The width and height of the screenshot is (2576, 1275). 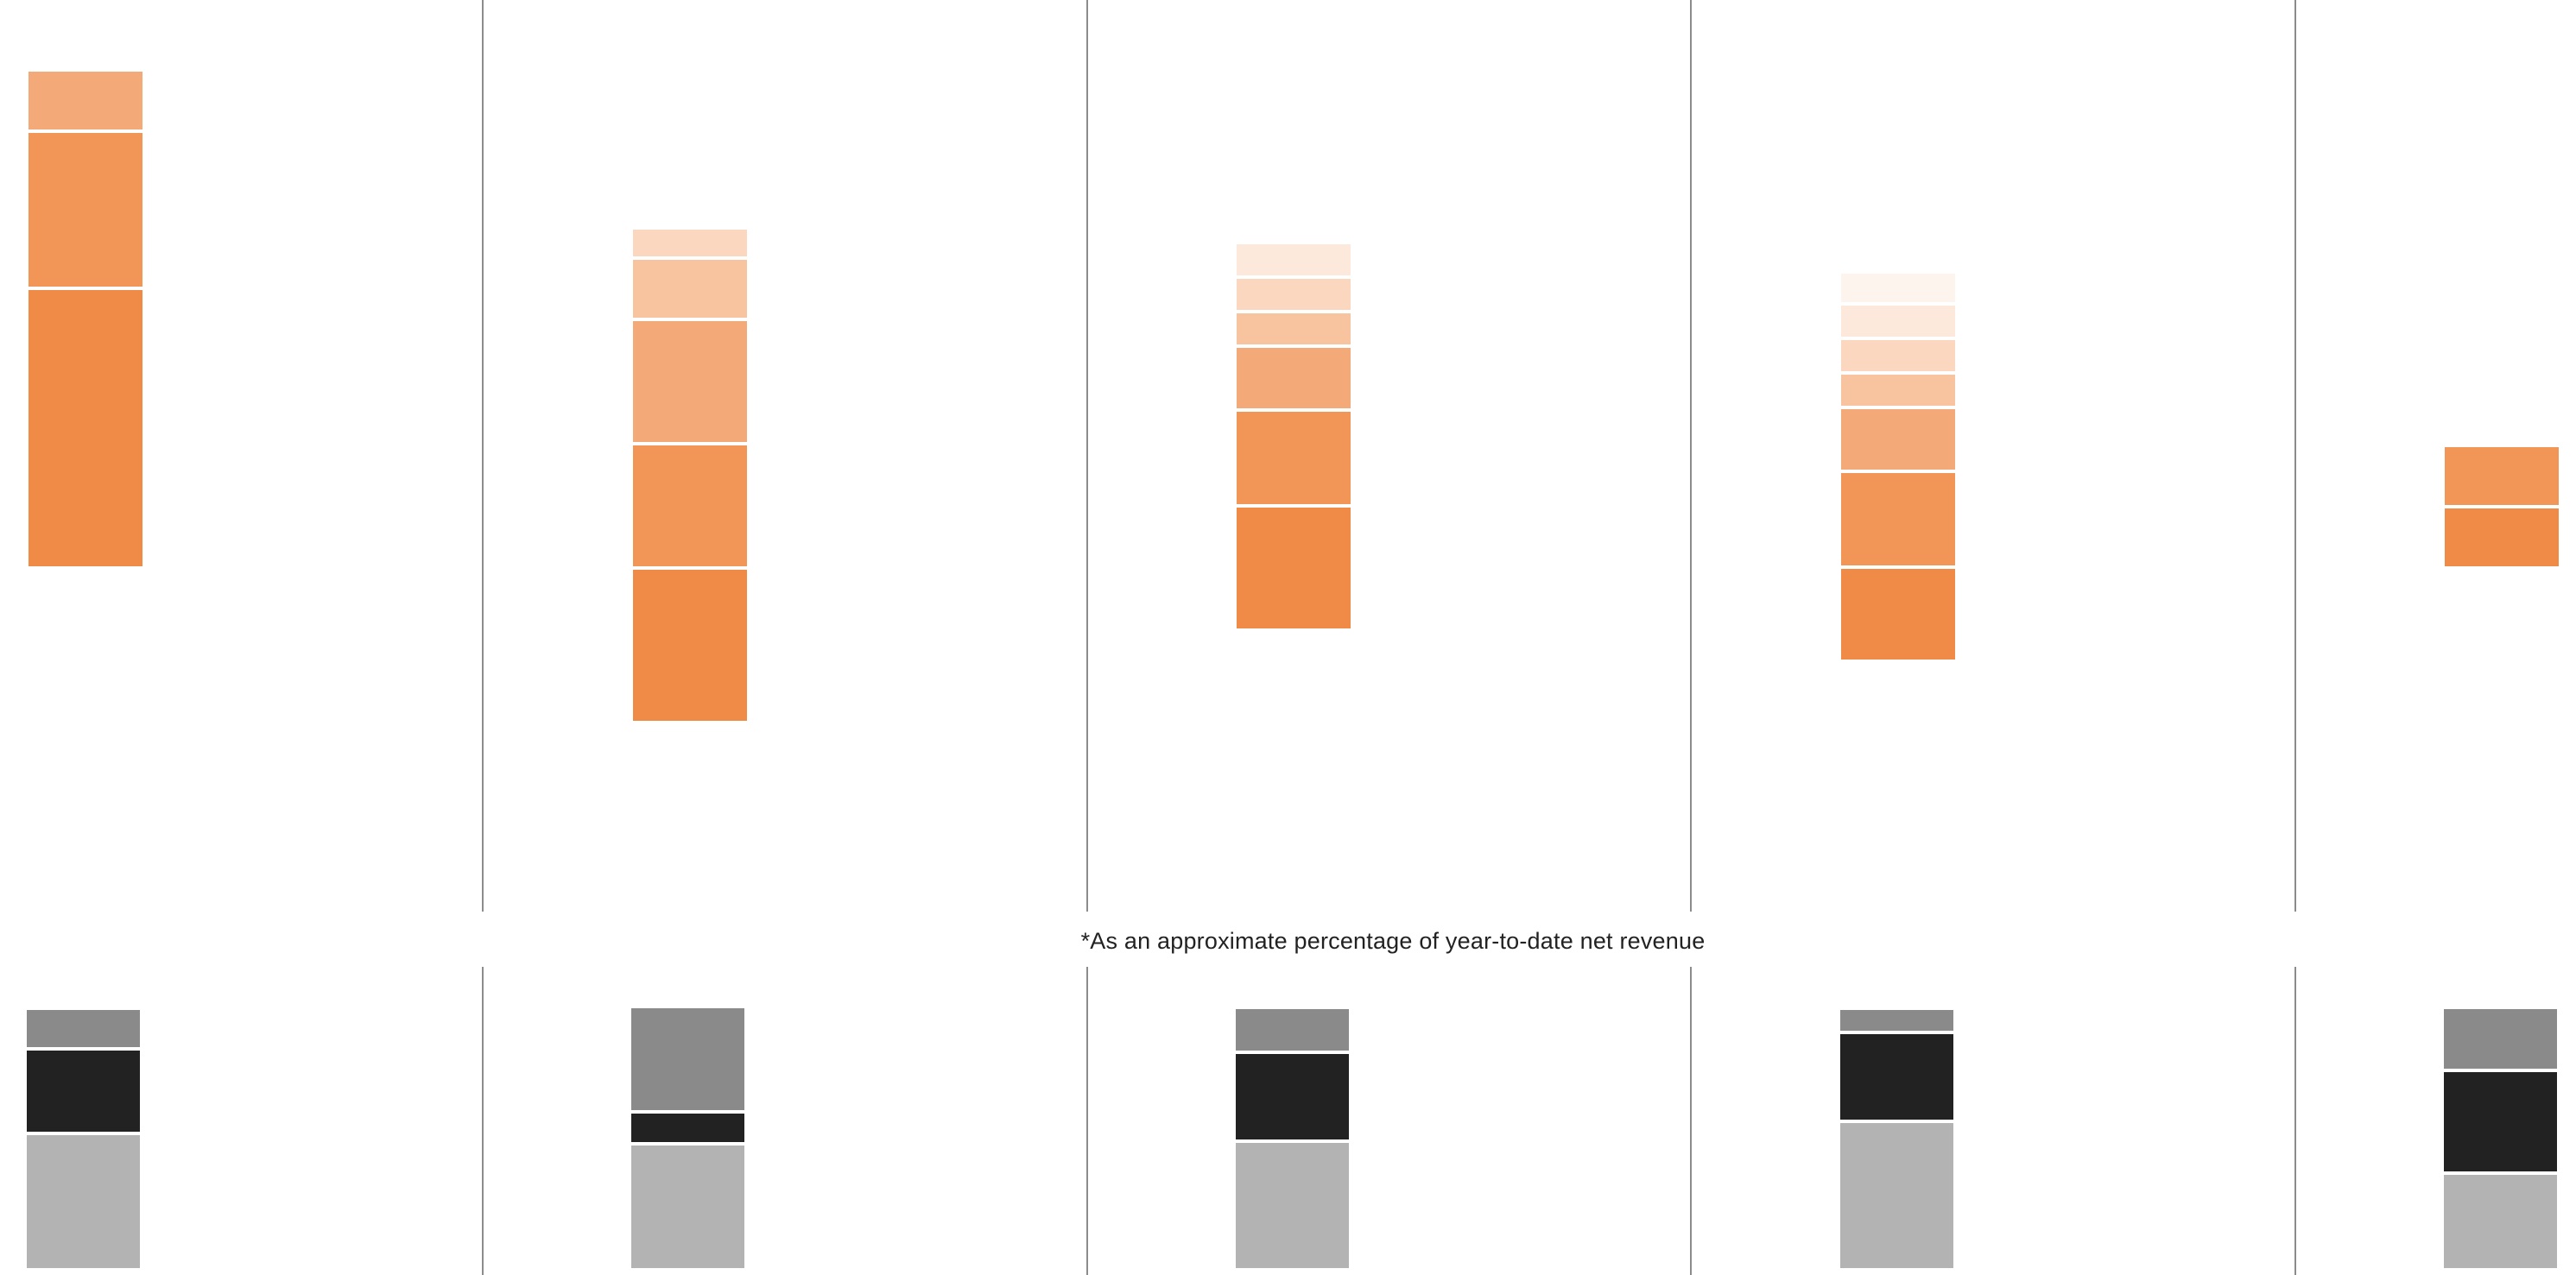 I want to click on bar-segment-top-col2-s2, so click(x=690, y=506).